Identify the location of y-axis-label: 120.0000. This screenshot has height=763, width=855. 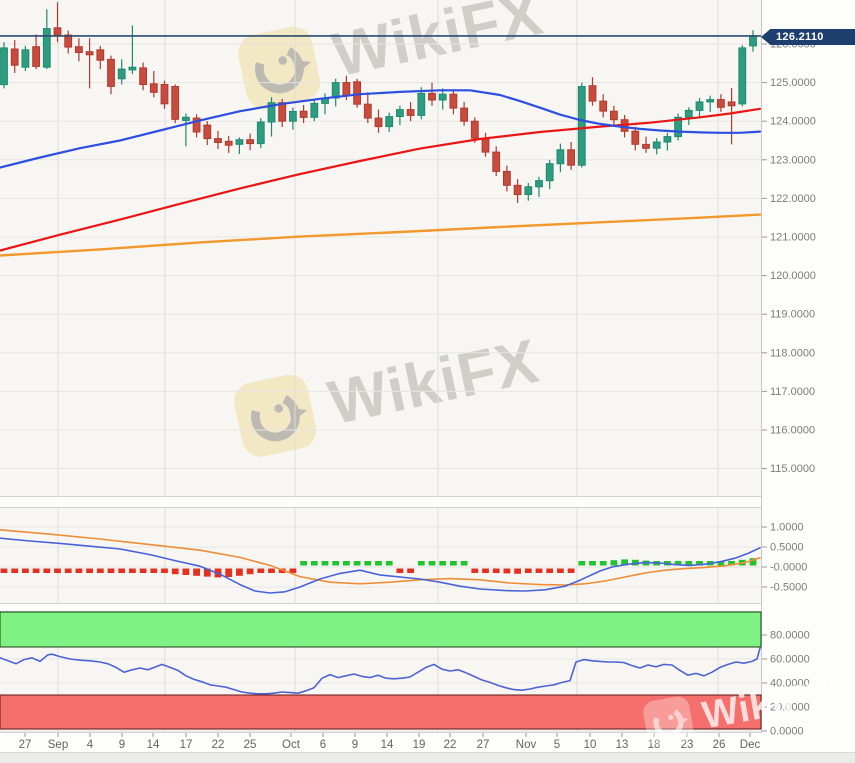
(793, 276).